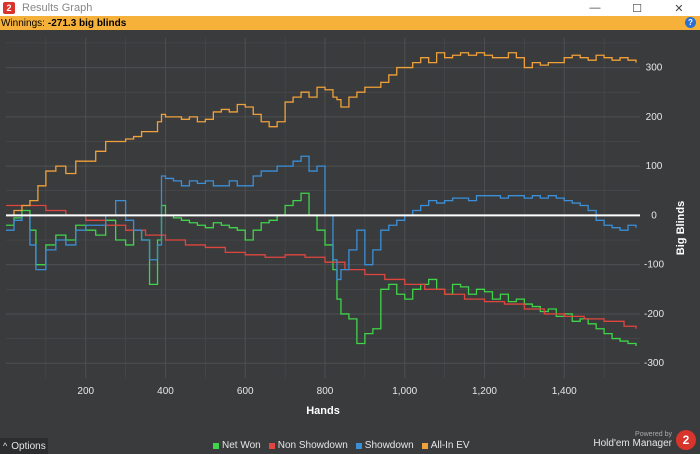 This screenshot has height=454, width=700. I want to click on y-tick-label: -100, so click(654, 265).